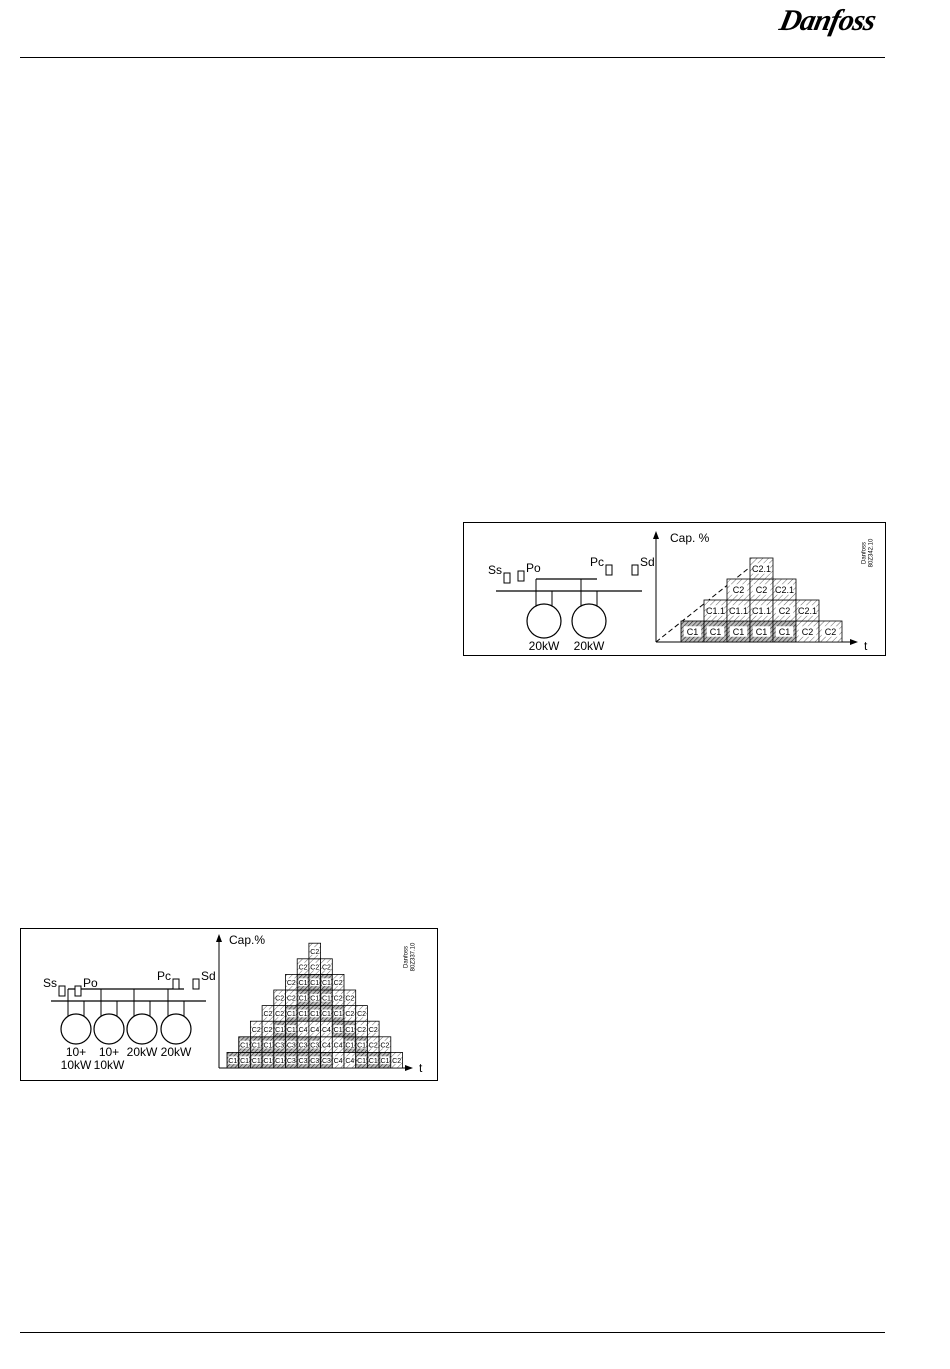 Image resolution: width=950 pixels, height=1369 pixels. Describe the element at coordinates (142, 1052) in the screenshot. I see `compressor-label: 20kW` at that location.